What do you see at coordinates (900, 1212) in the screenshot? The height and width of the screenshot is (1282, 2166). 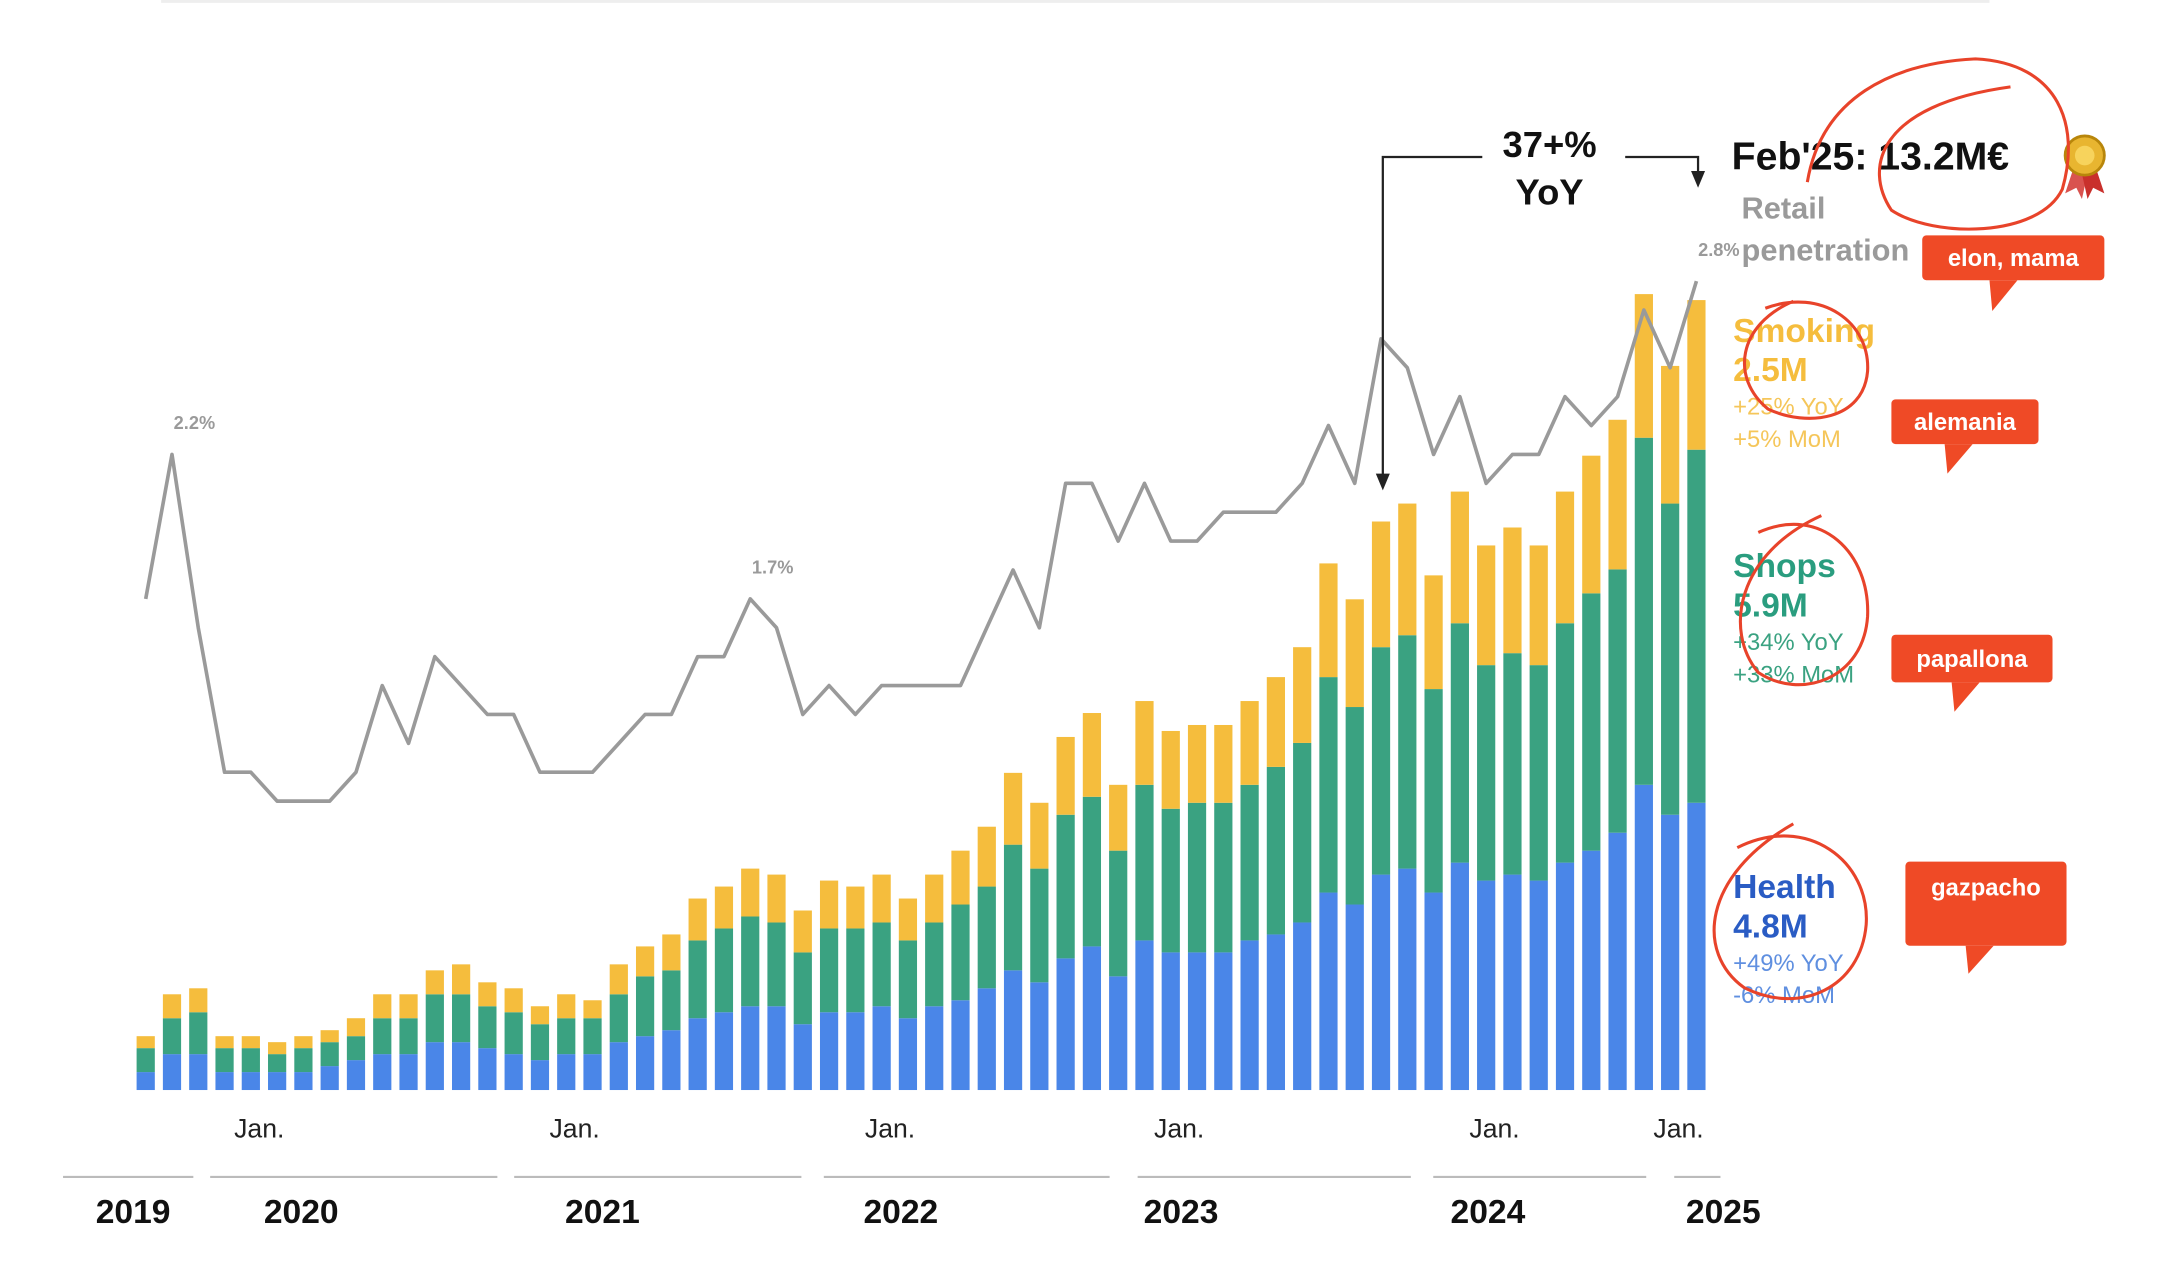 I see `year-label: 2022` at bounding box center [900, 1212].